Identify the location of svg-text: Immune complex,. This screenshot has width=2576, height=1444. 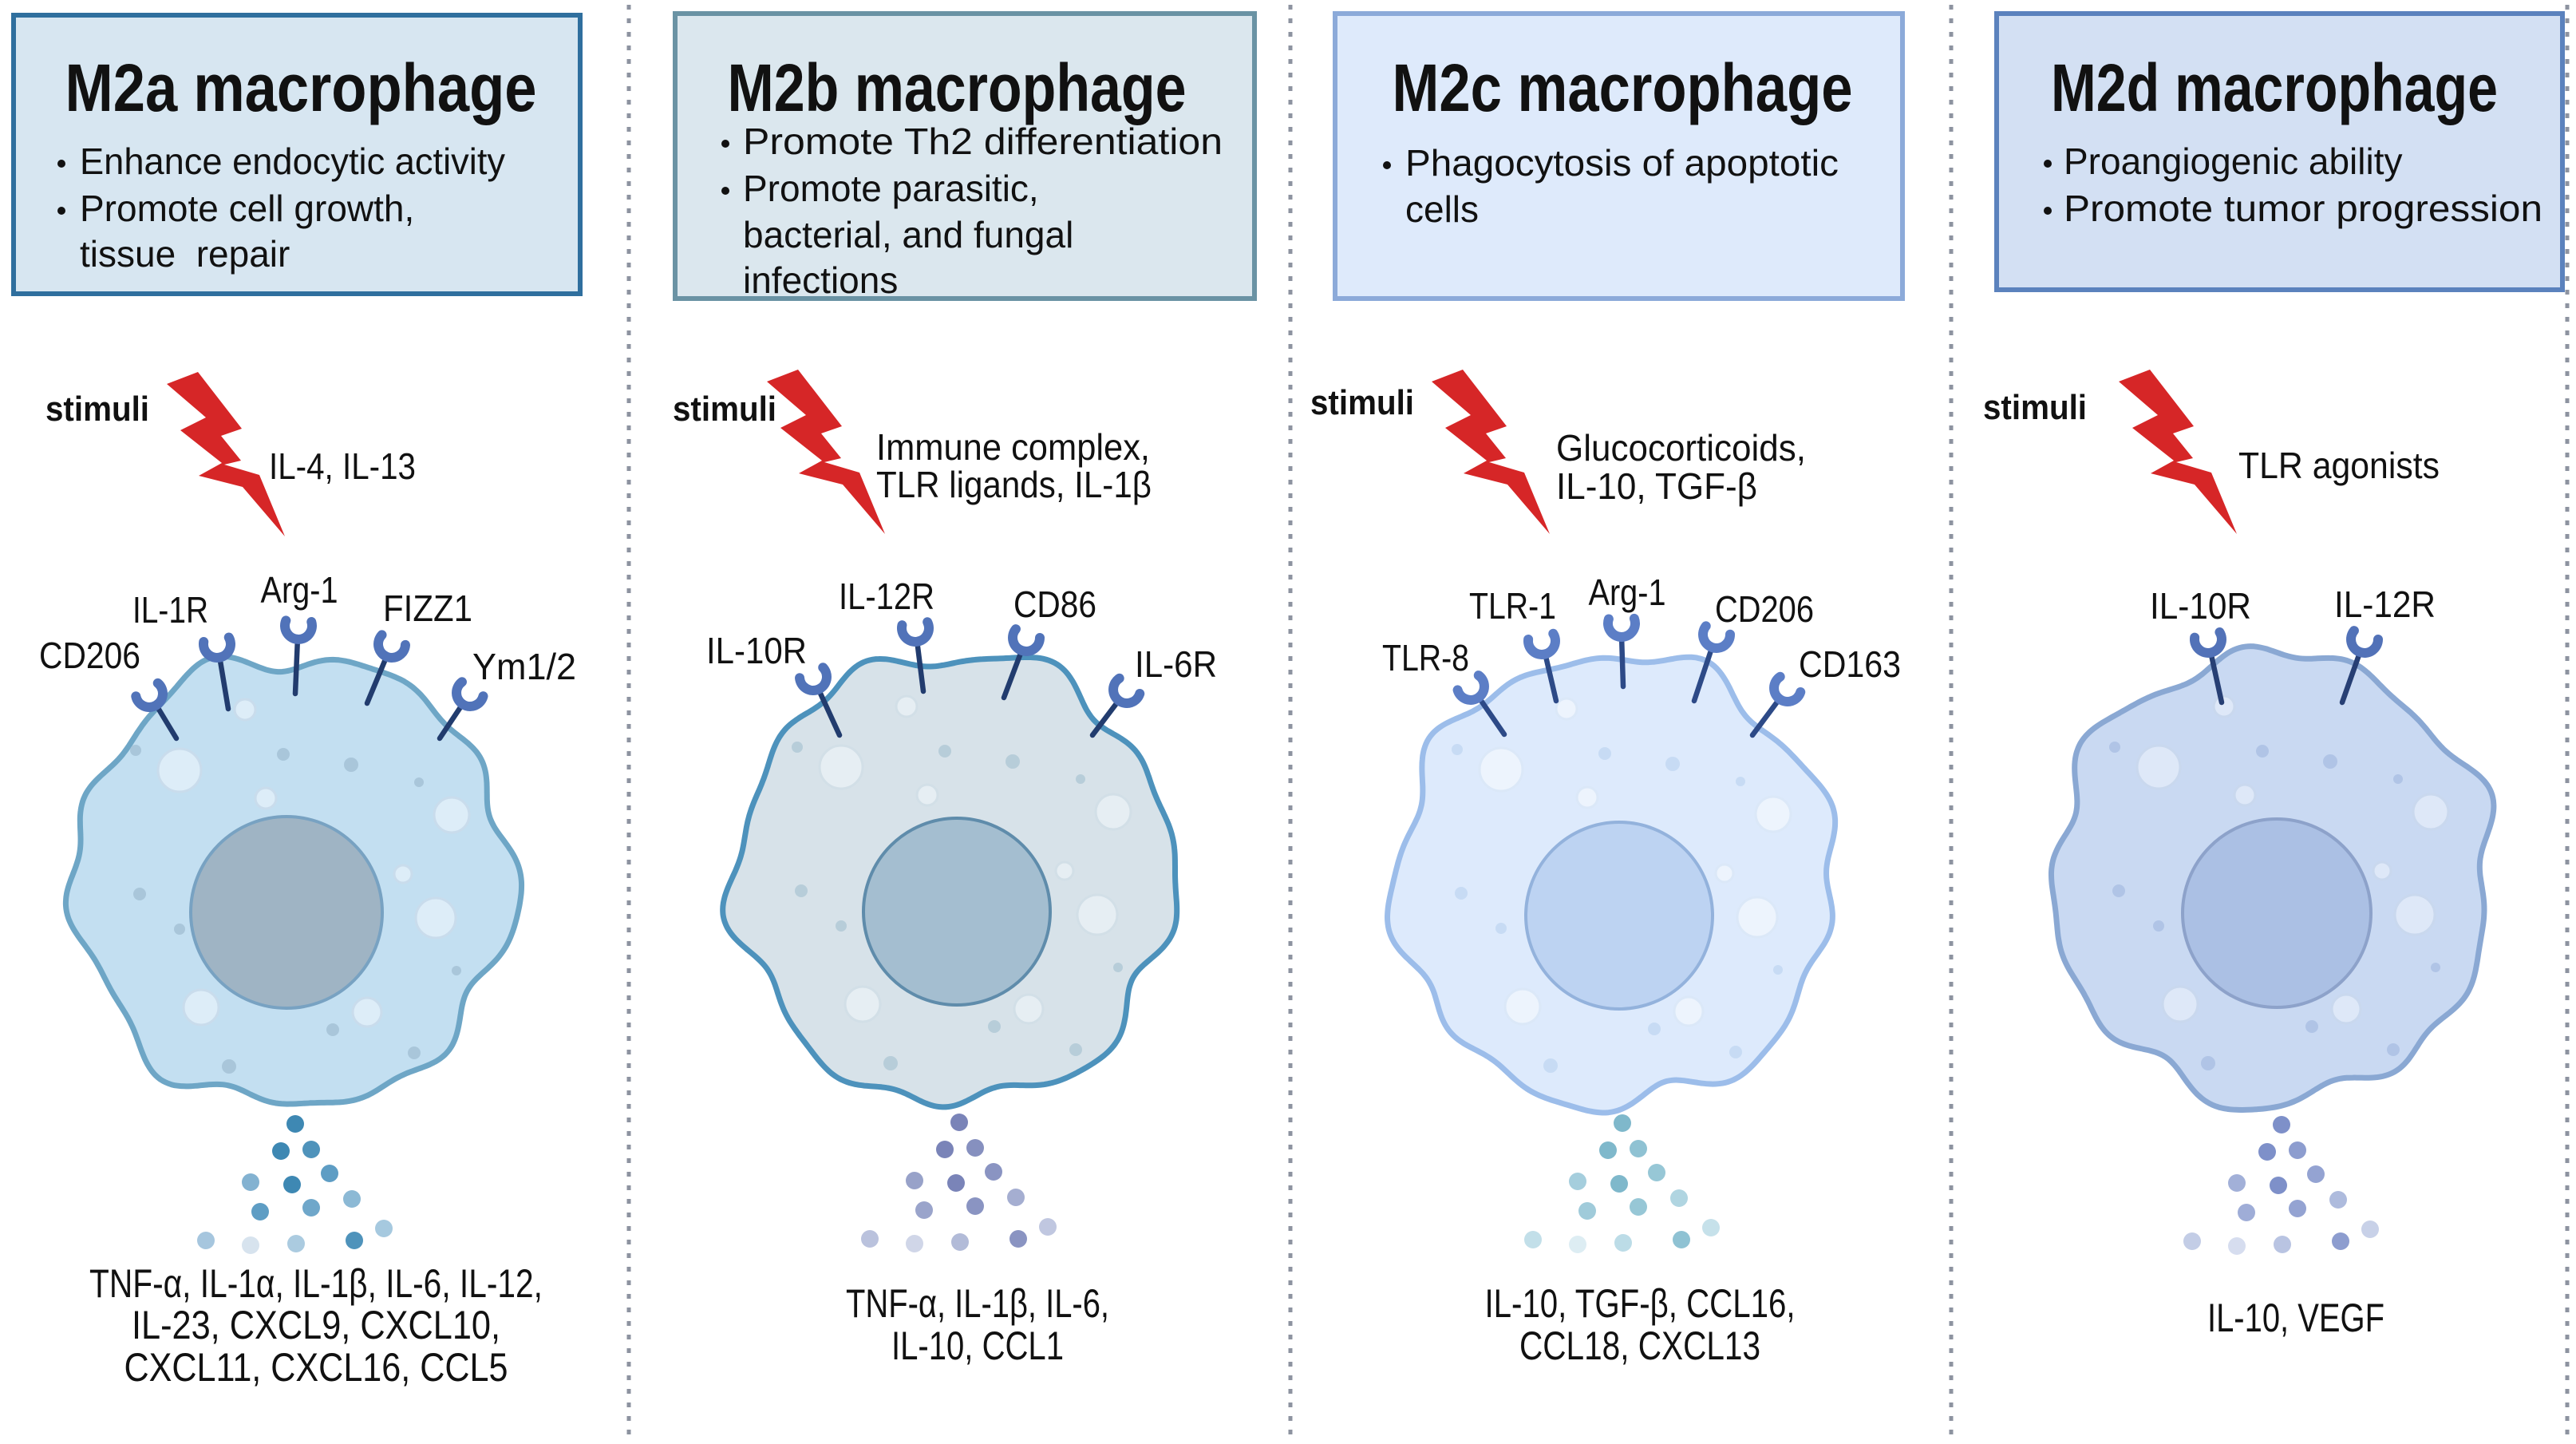
(1013, 447).